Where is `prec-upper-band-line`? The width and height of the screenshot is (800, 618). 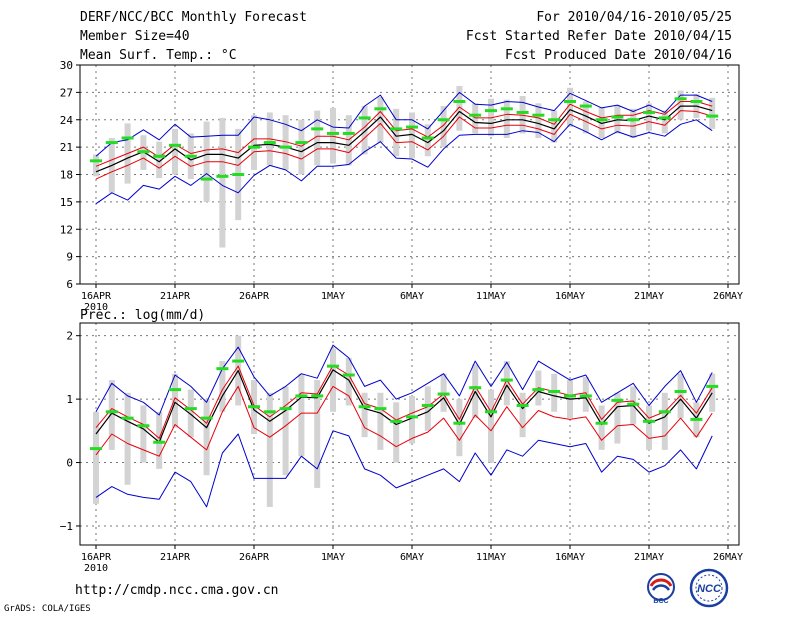
prec-upper-band-line is located at coordinates (404, 402).